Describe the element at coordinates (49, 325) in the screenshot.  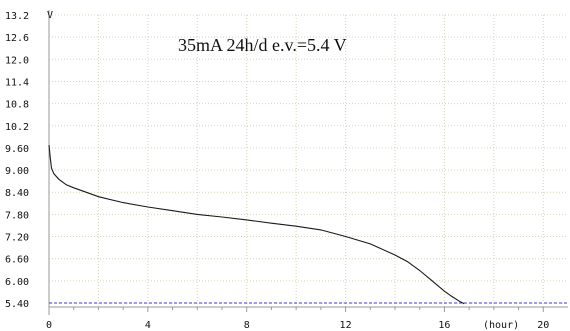
I see `x-tick-label: 0` at that location.